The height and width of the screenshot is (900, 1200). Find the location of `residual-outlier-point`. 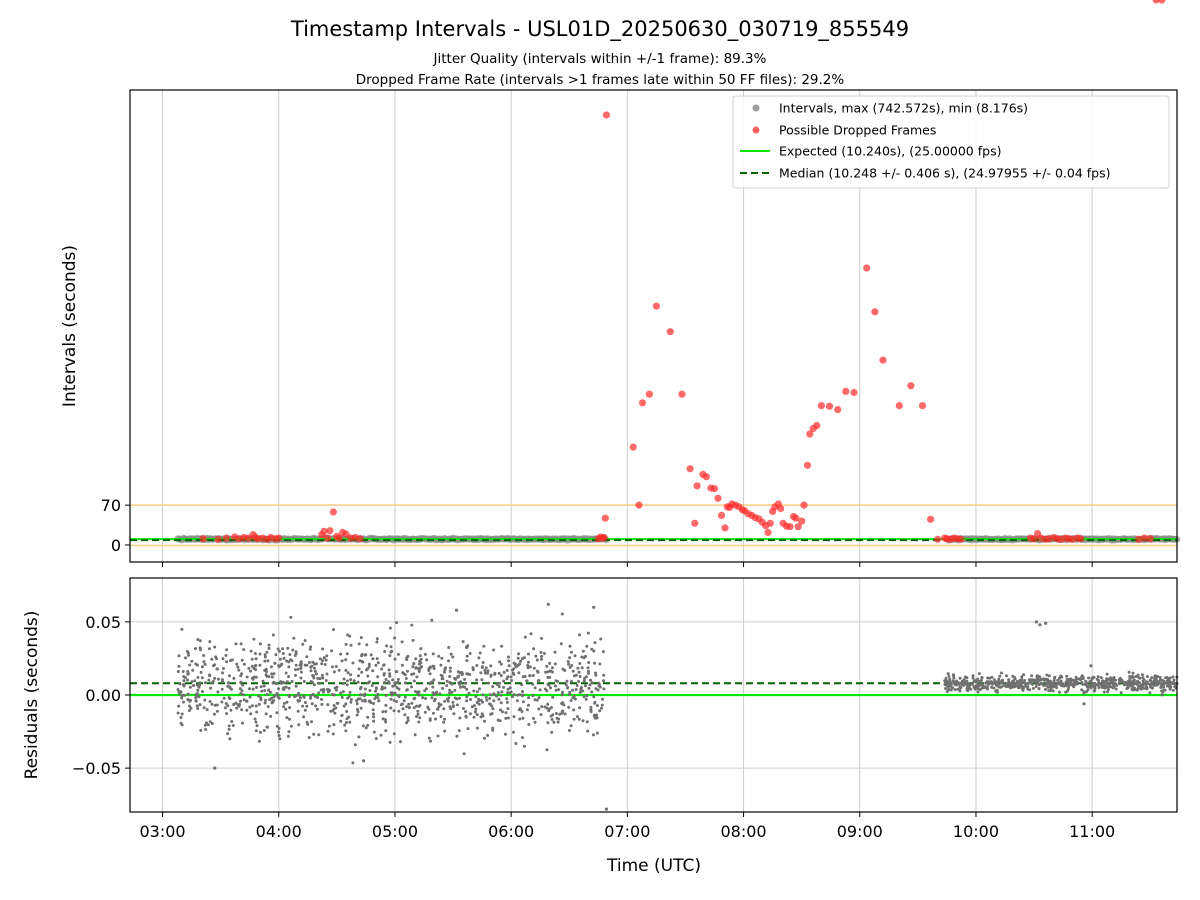

residual-outlier-point is located at coordinates (1091, 666).